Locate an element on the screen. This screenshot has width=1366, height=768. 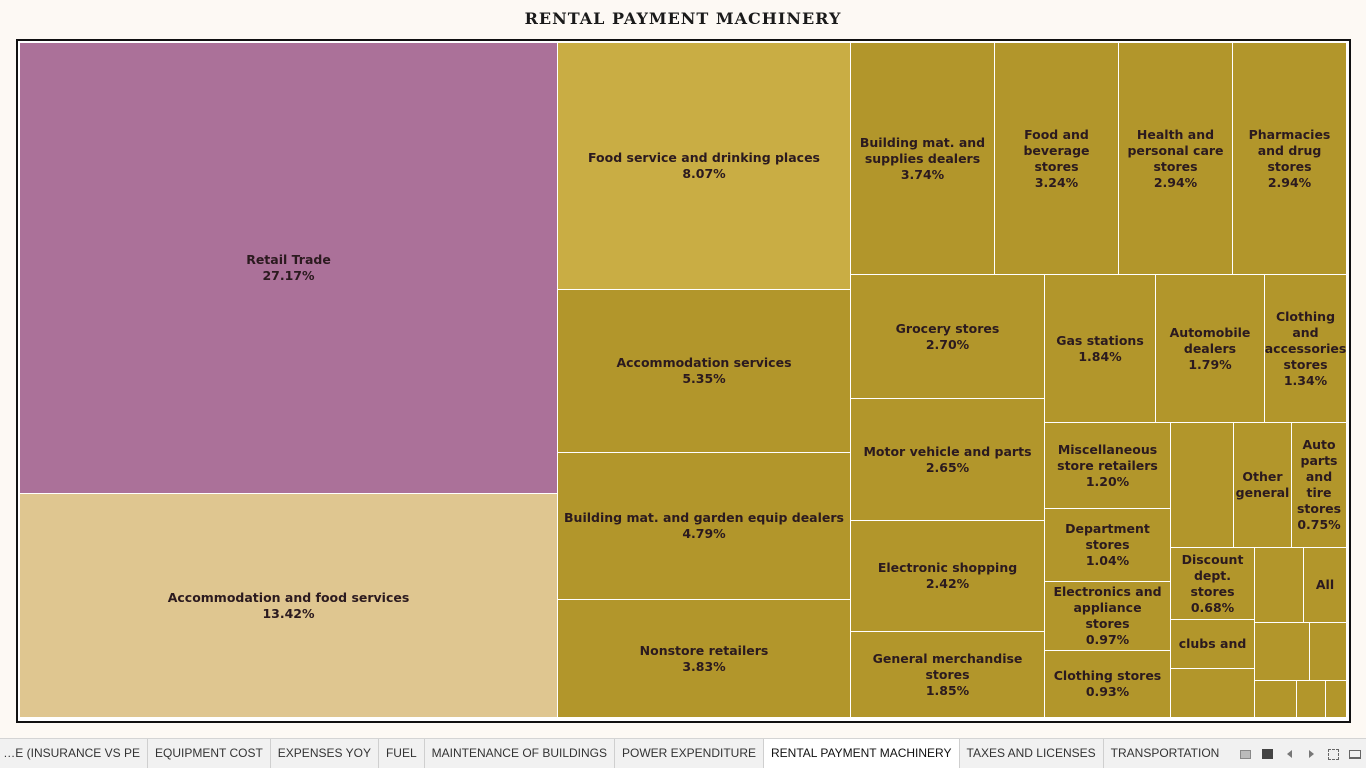
treemap-cell-value: 0.75% is located at coordinates (1319, 524).